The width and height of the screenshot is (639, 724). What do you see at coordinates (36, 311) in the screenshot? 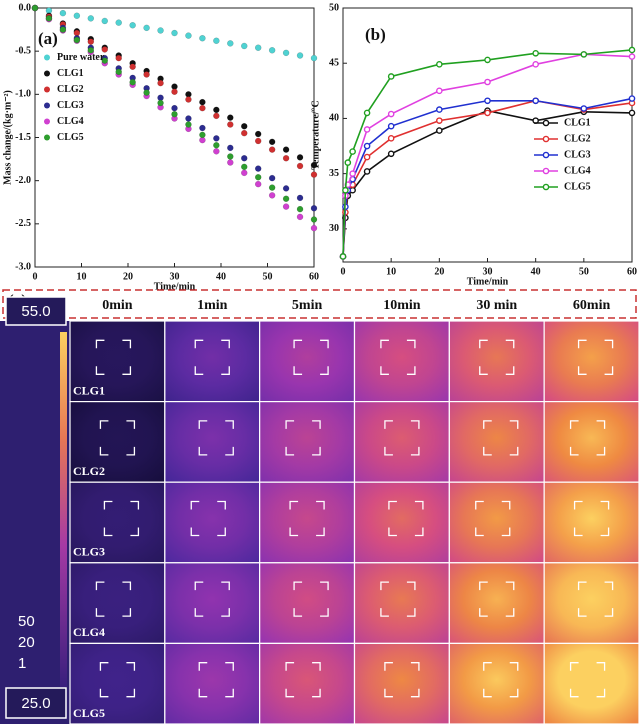
I see `scale-box` at bounding box center [36, 311].